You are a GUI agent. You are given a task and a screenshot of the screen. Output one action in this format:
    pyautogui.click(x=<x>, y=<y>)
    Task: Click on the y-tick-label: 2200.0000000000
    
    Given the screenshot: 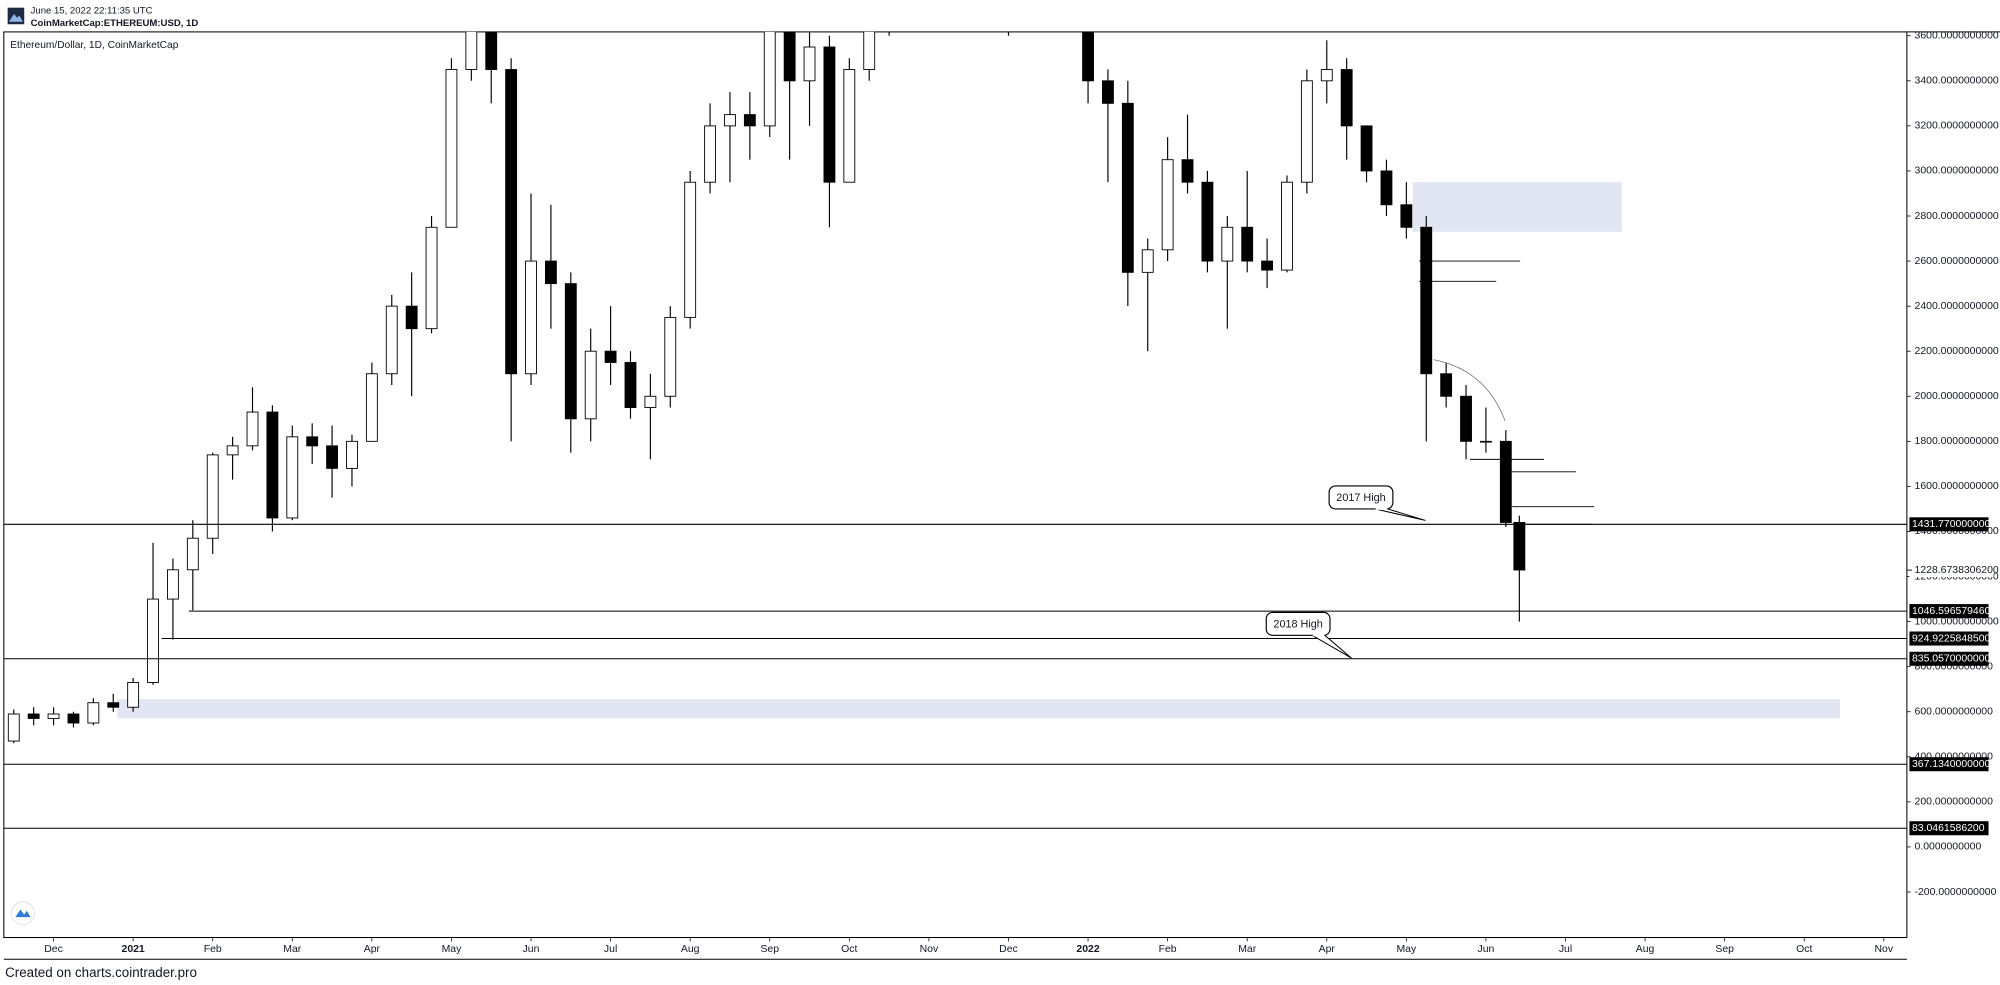 What is the action you would take?
    pyautogui.click(x=1957, y=351)
    